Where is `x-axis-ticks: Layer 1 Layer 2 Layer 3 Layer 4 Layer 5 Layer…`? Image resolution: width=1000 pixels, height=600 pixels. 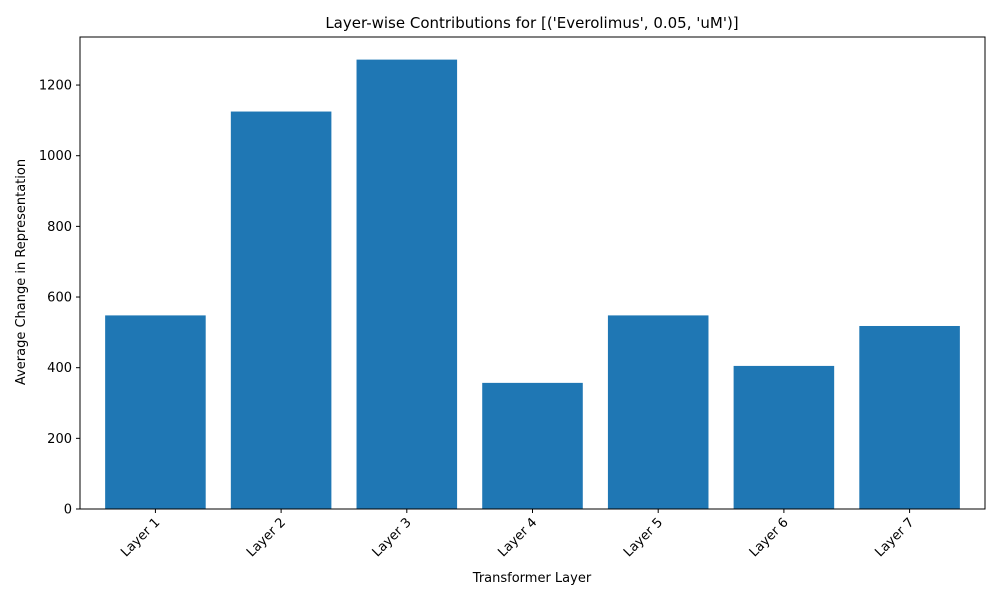 x-axis-ticks: Layer 1 Layer 2 Layer 3 Layer 4 Layer 5 Layer… is located at coordinates (517, 534).